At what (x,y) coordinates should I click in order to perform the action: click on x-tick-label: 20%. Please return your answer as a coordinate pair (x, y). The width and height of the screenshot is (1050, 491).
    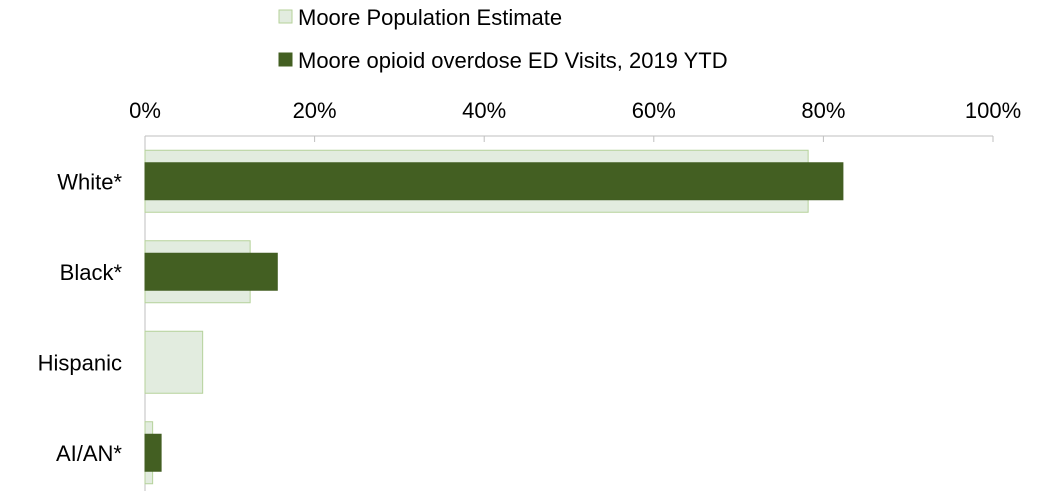
    Looking at the image, I should click on (315, 110).